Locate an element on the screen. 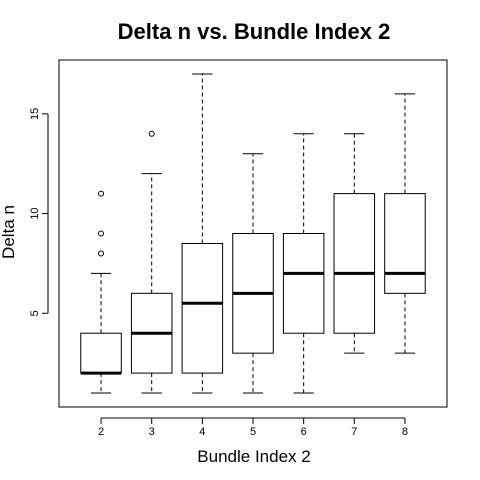 This screenshot has width=480, height=480. x-tick-label: 8 is located at coordinates (405, 432).